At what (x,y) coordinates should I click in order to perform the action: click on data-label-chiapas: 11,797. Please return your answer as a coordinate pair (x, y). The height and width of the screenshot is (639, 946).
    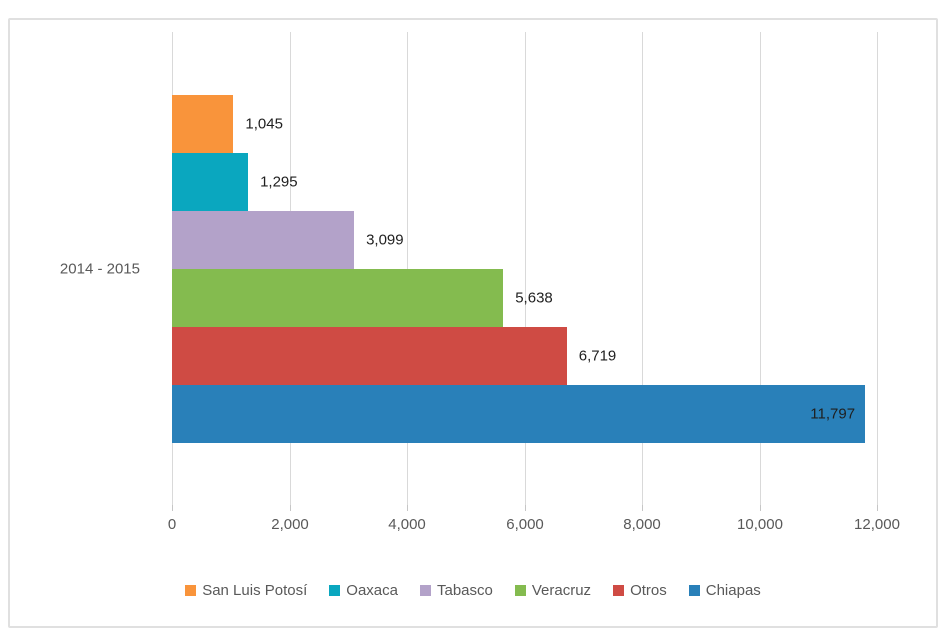
    Looking at the image, I should click on (833, 414).